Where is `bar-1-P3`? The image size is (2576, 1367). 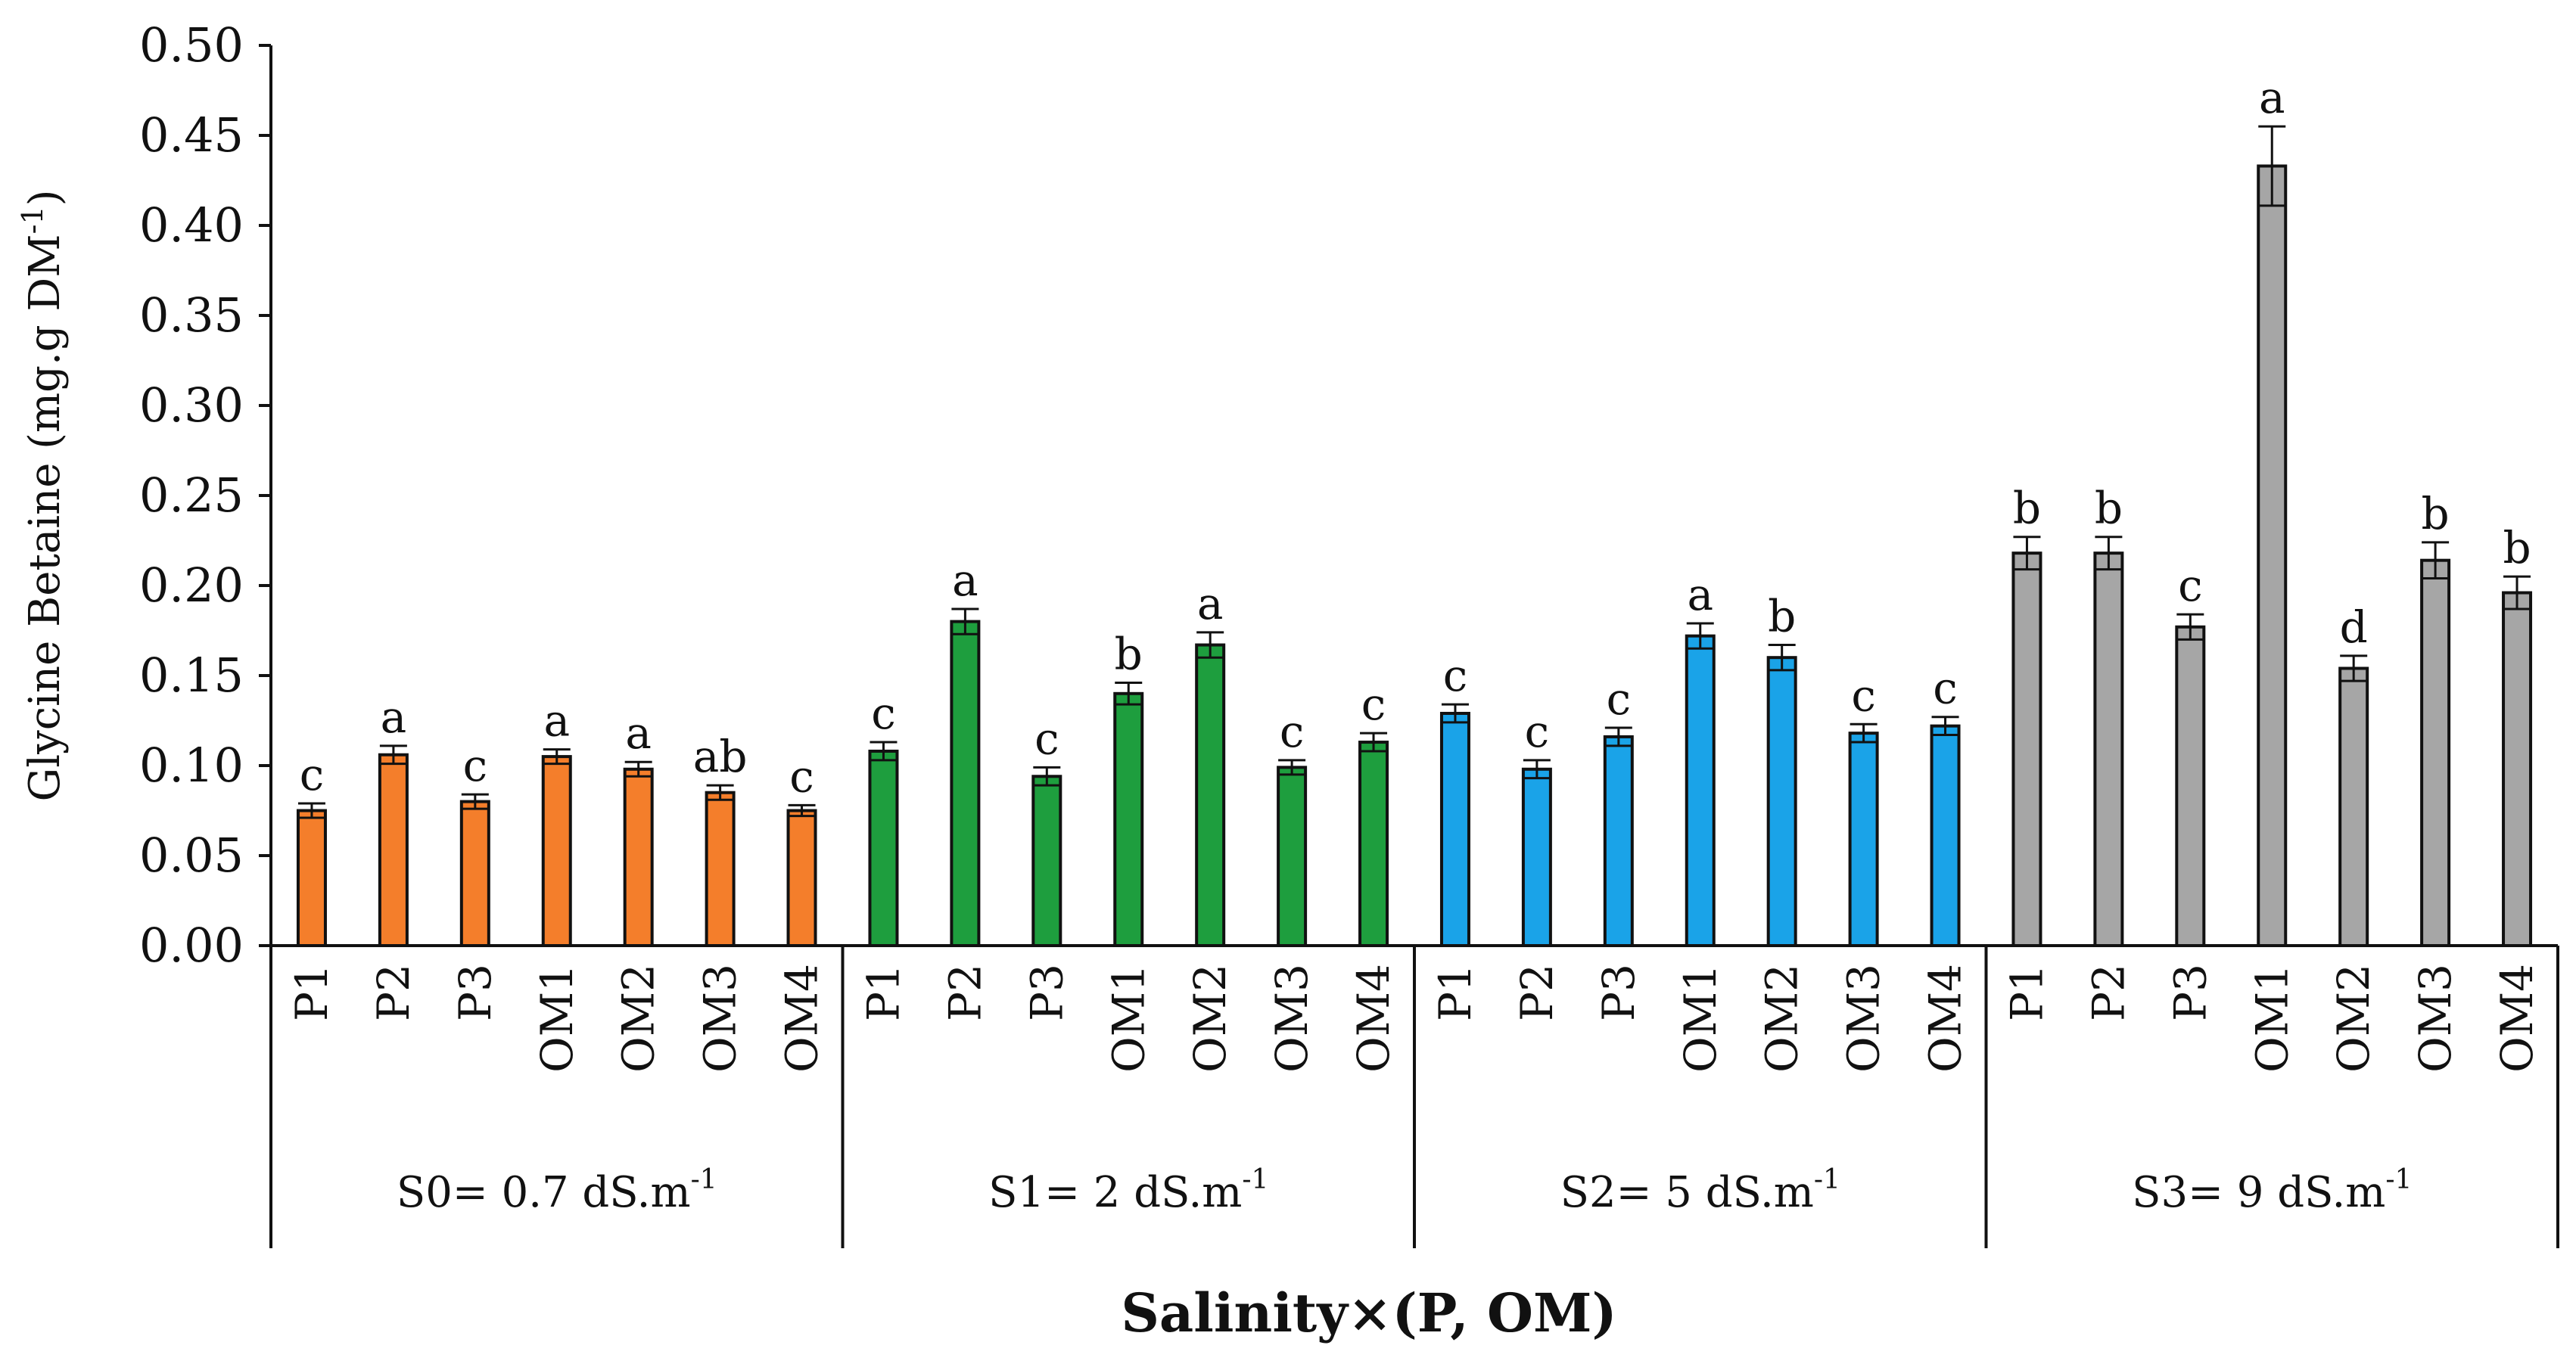
bar-1-P3 is located at coordinates (1046, 861).